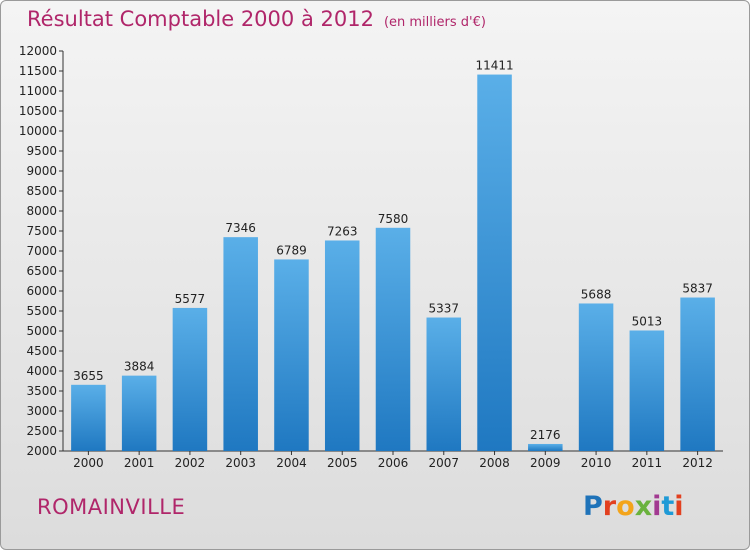 This screenshot has height=550, width=750. What do you see at coordinates (291, 250) in the screenshot?
I see `bar-value-label: 6789` at bounding box center [291, 250].